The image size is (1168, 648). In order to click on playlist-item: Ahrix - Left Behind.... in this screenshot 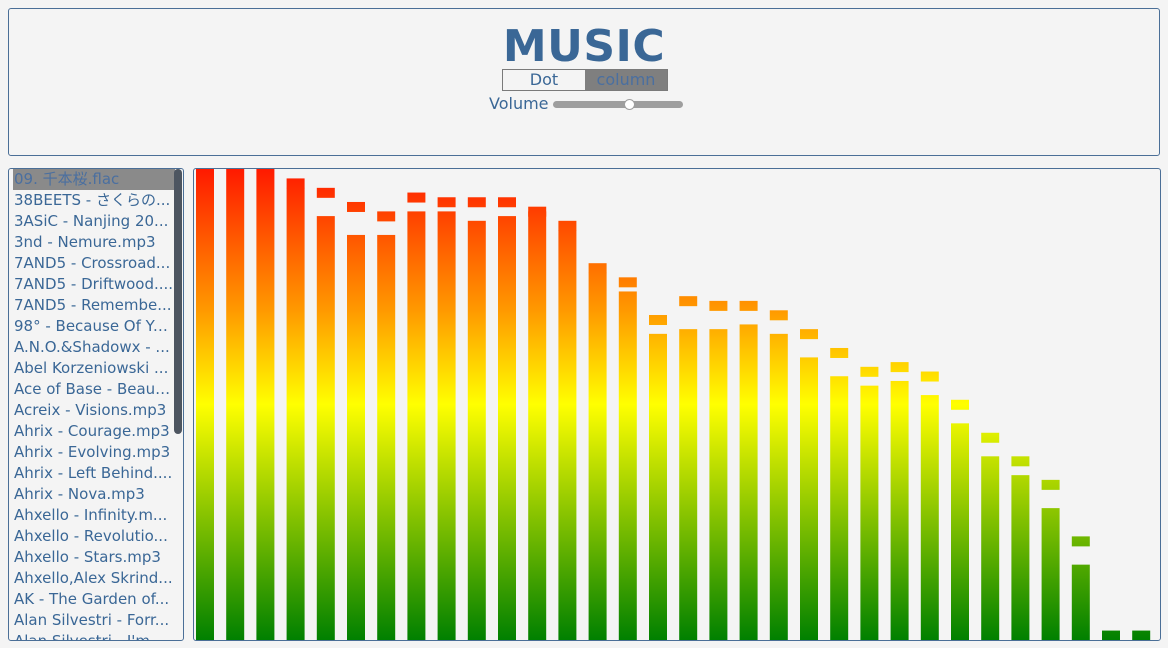, I will do `click(93, 473)`.